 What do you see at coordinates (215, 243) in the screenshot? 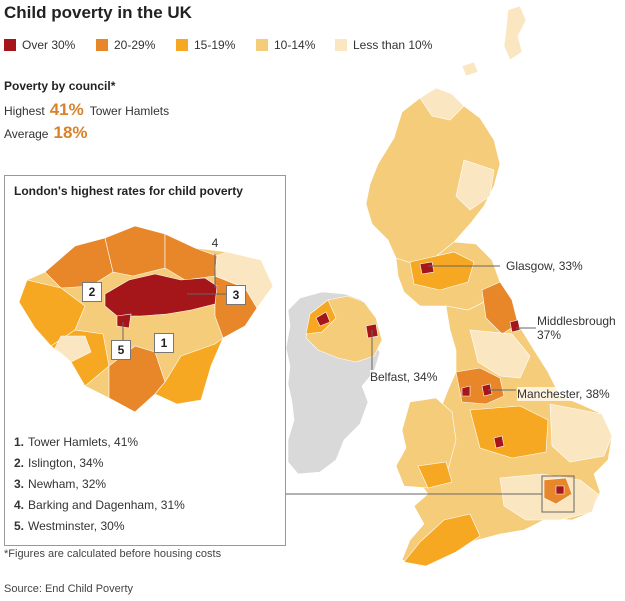
I see `borough-marker-4: 4` at bounding box center [215, 243].